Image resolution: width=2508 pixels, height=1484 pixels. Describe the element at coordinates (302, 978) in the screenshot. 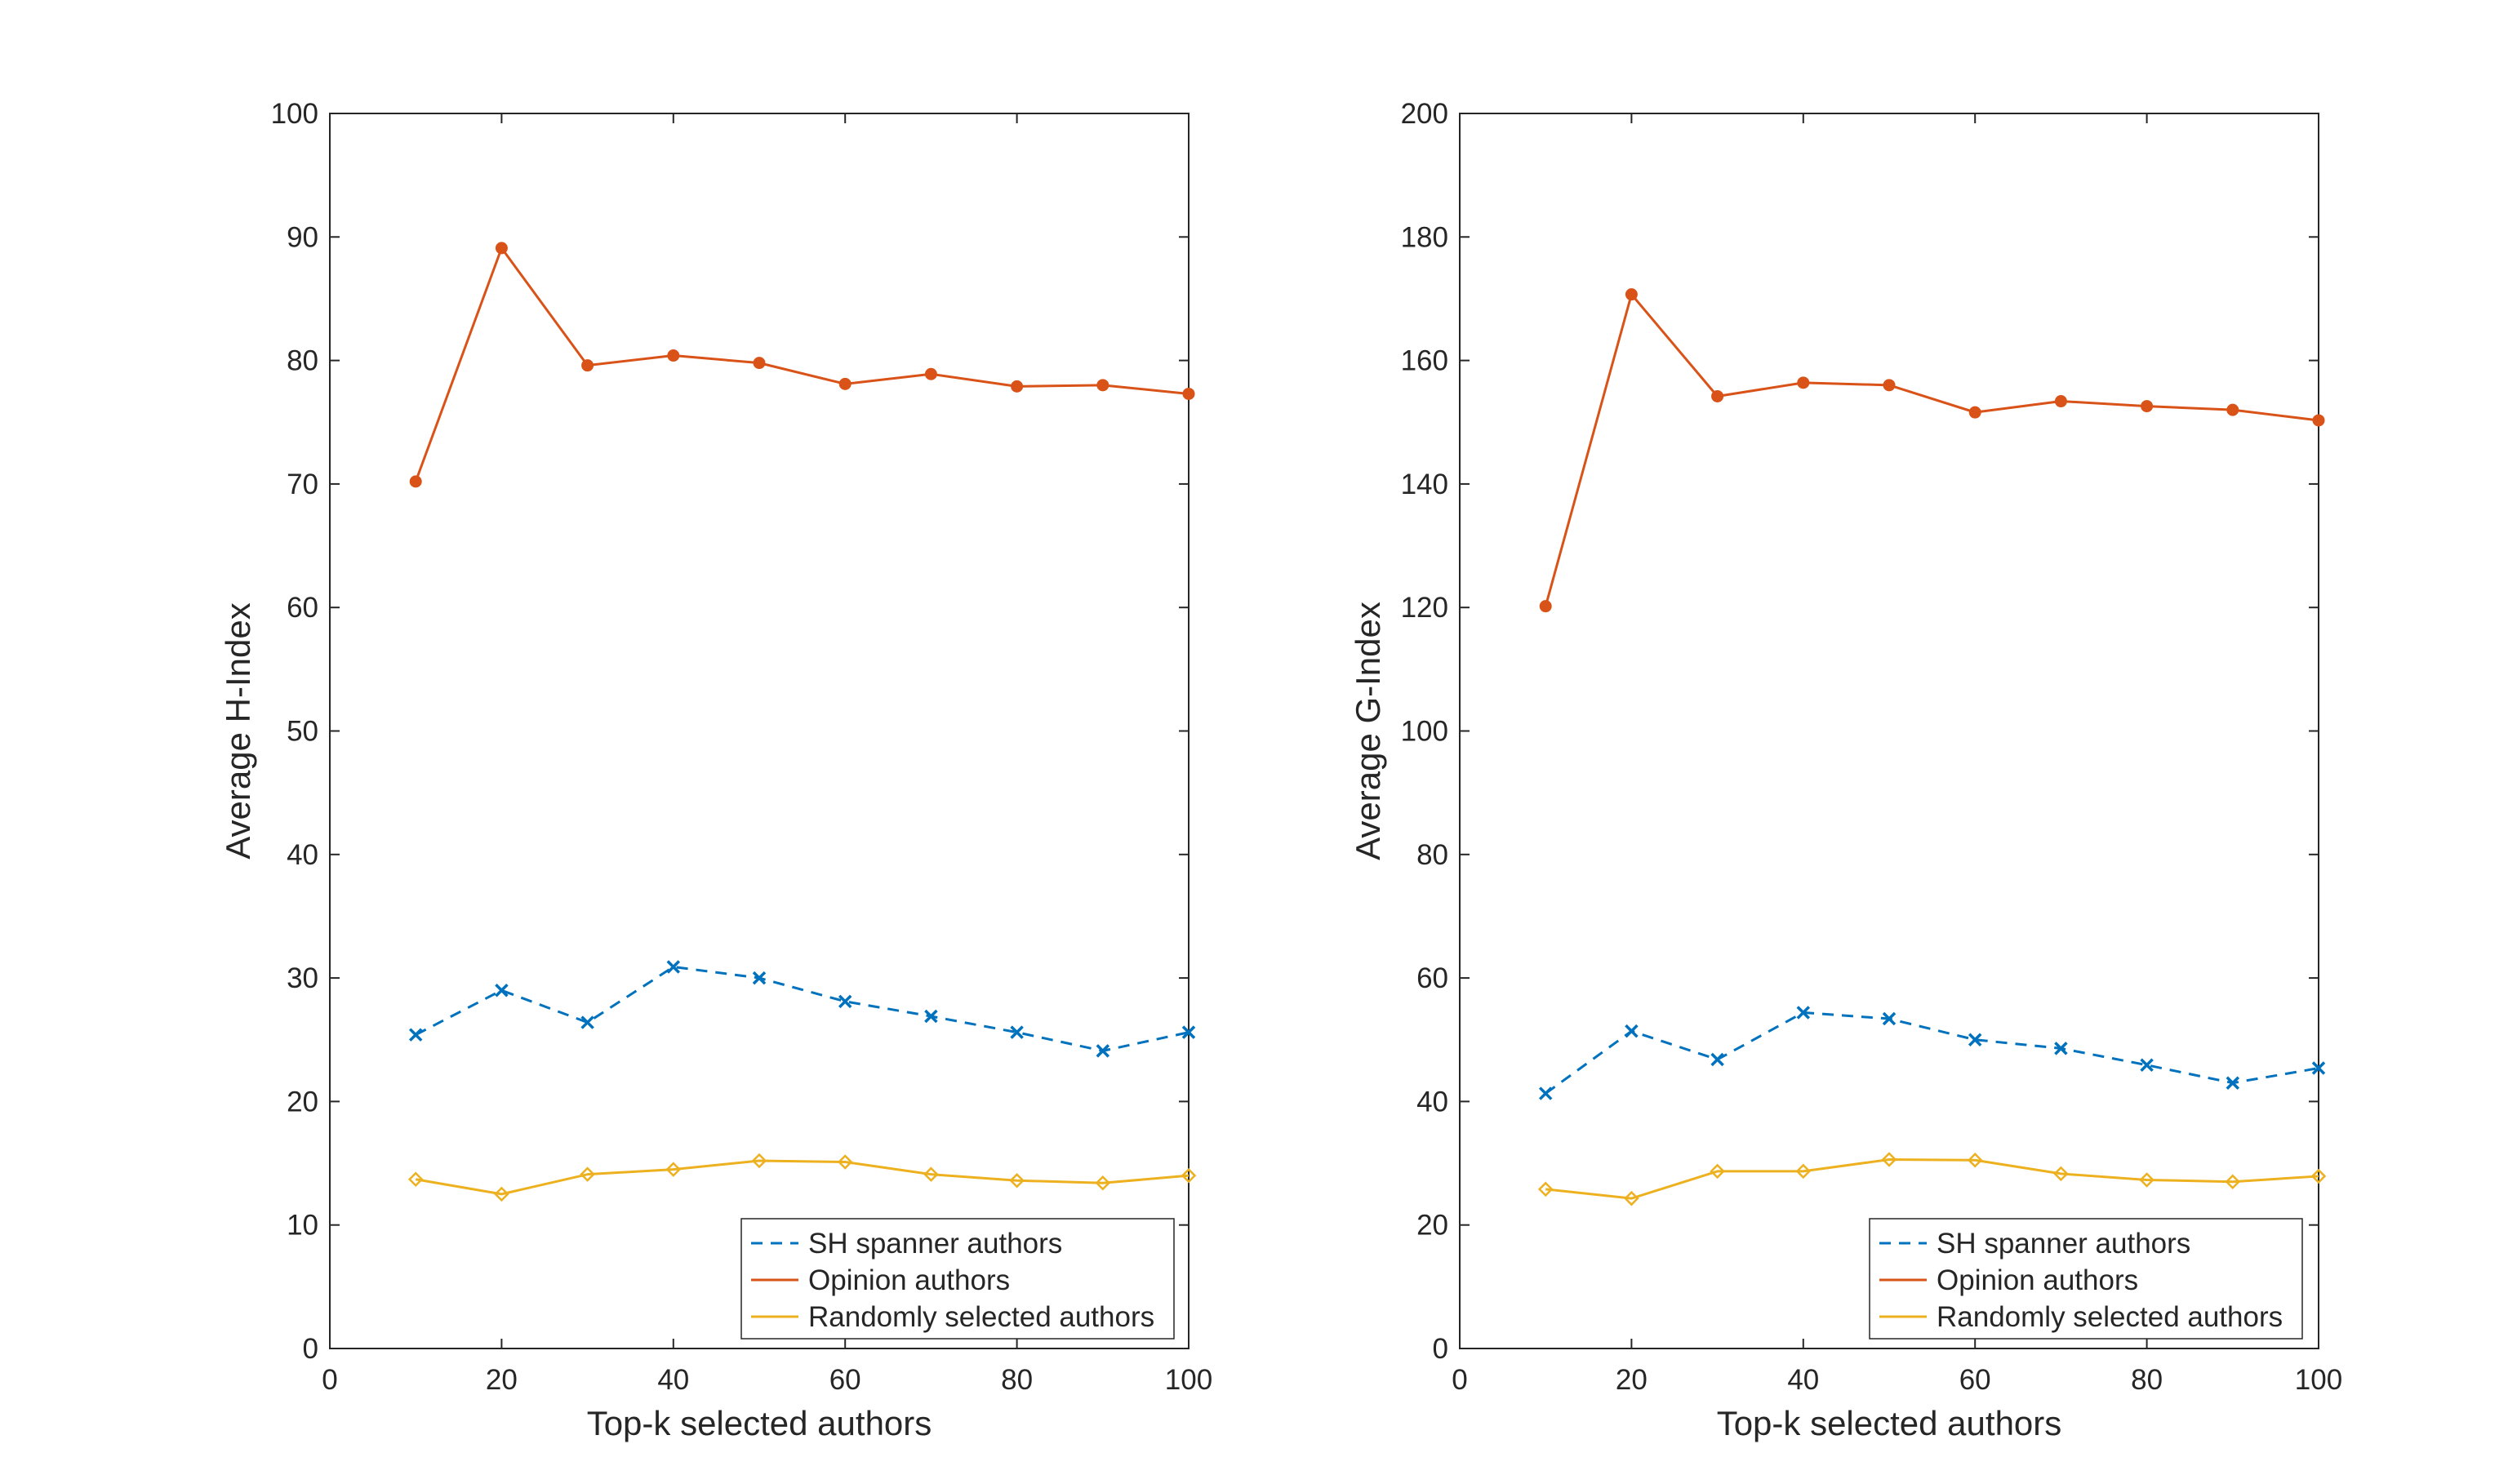

I see `y-tick-label: 30` at that location.